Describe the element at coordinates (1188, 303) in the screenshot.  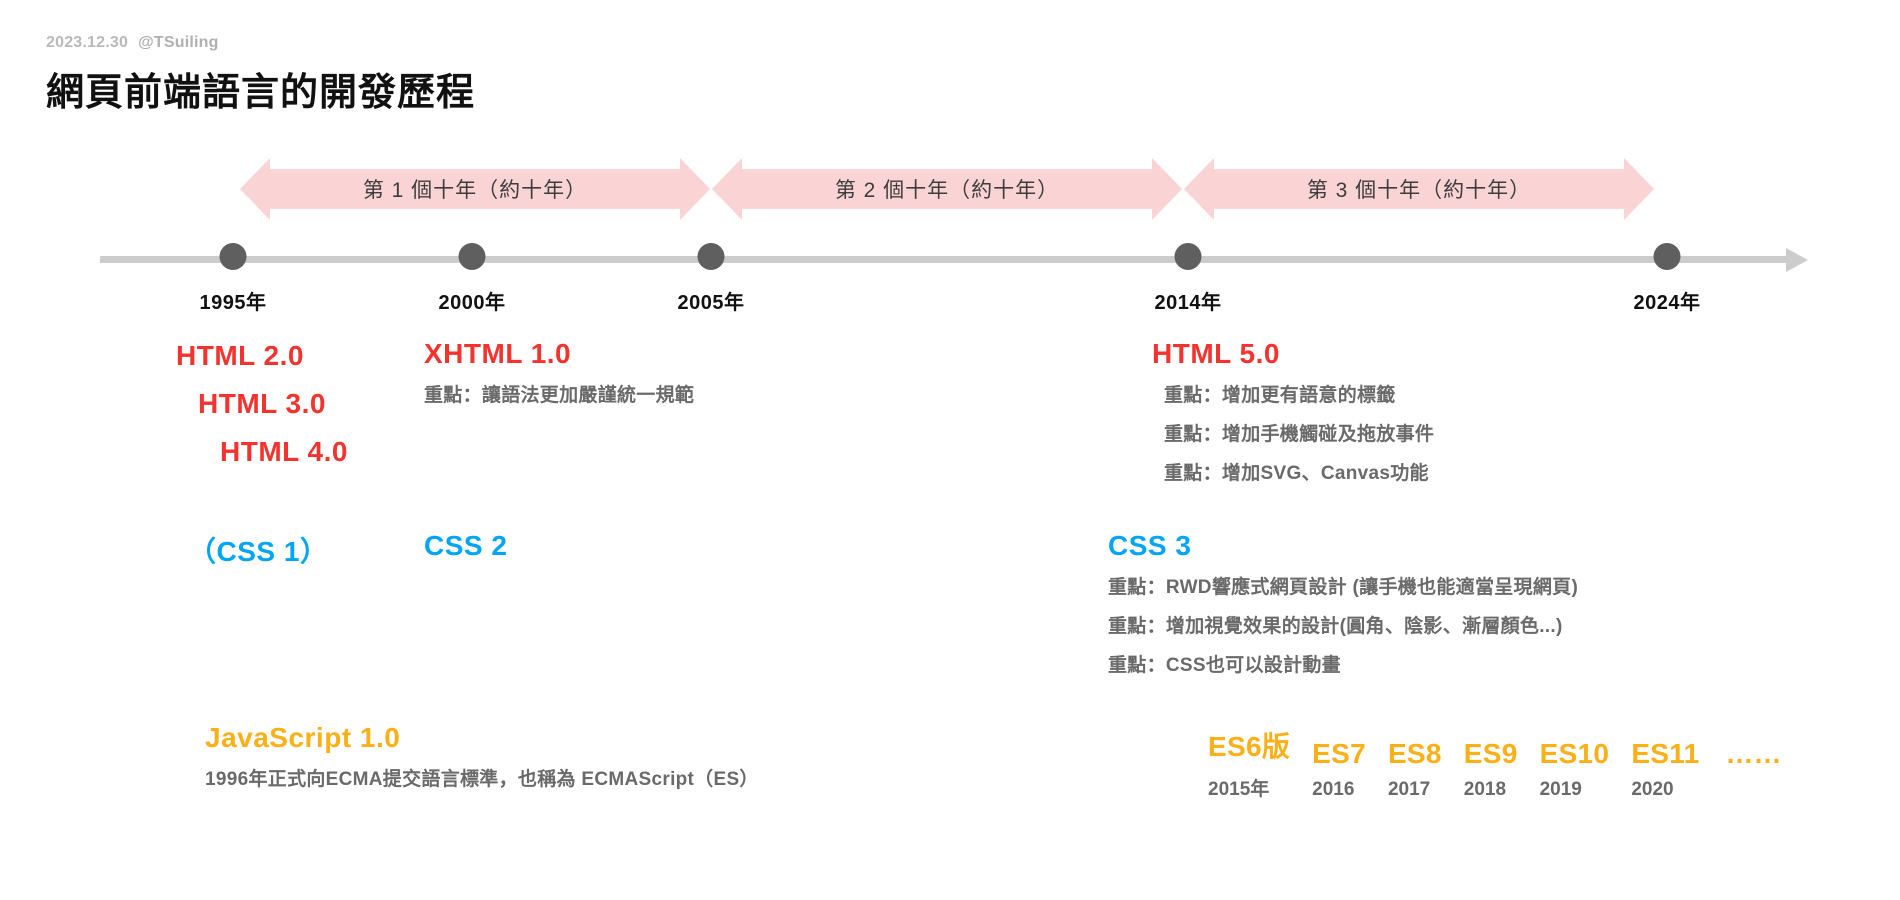
I see `timeline-year-label: 2014年` at that location.